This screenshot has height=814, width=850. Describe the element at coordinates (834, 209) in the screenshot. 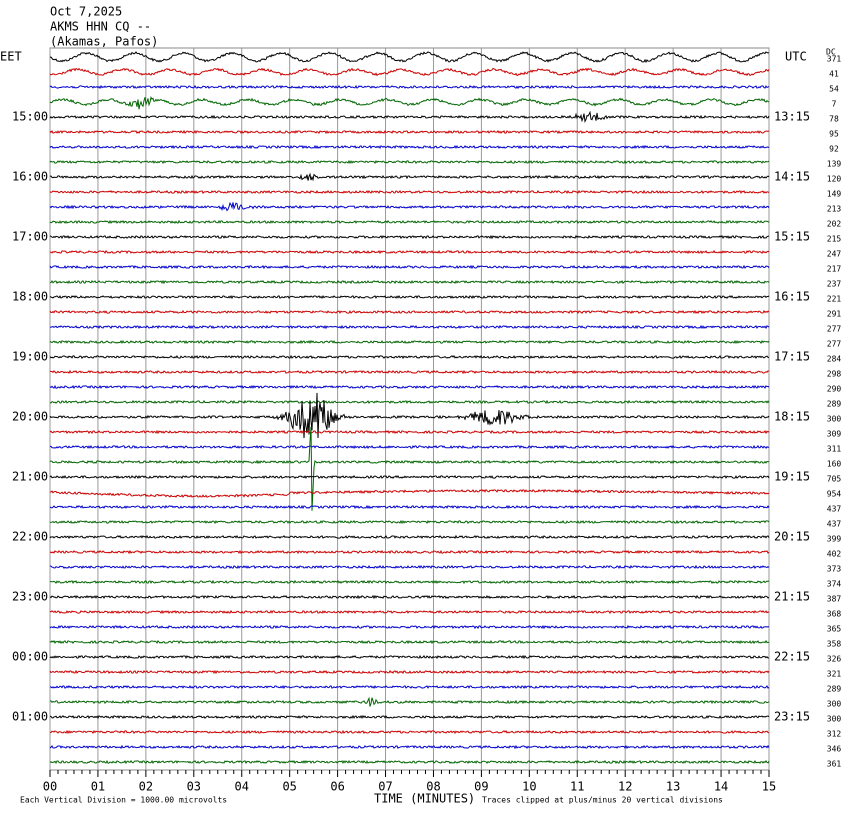

I see `dc-value: 213` at that location.